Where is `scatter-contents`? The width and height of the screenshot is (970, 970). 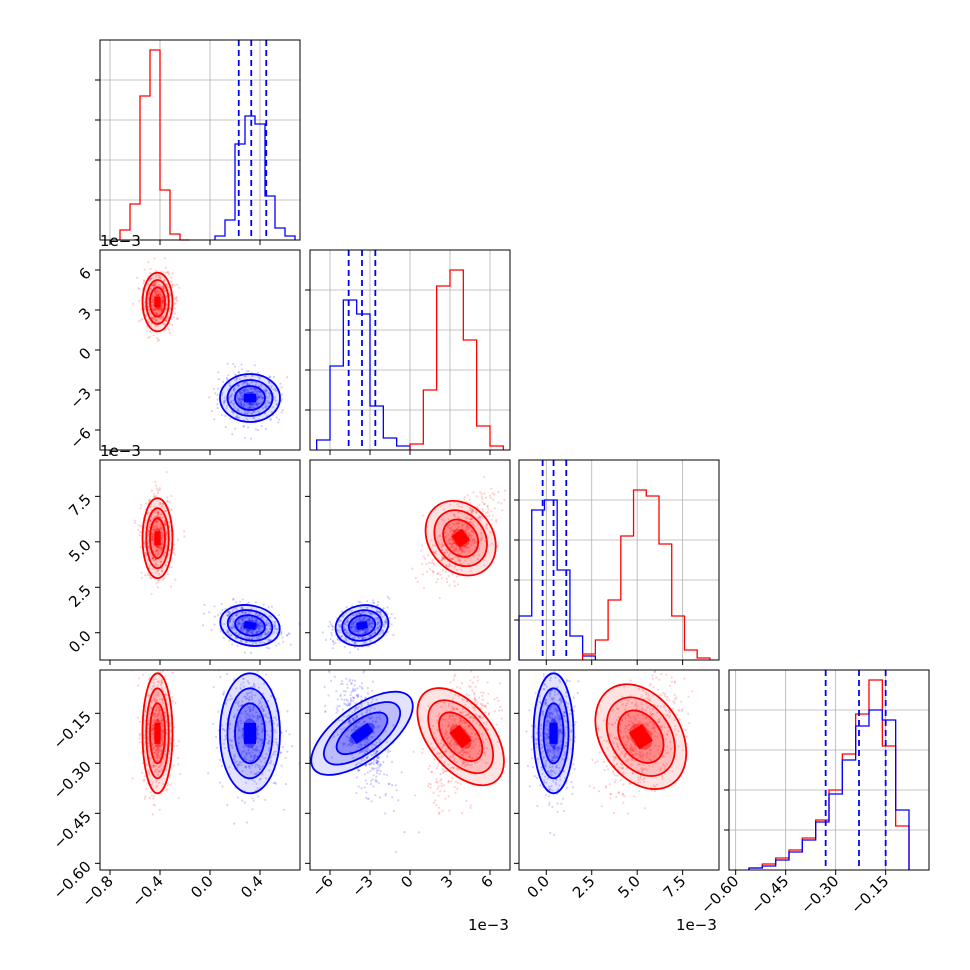 scatter-contents is located at coordinates (216, 563).